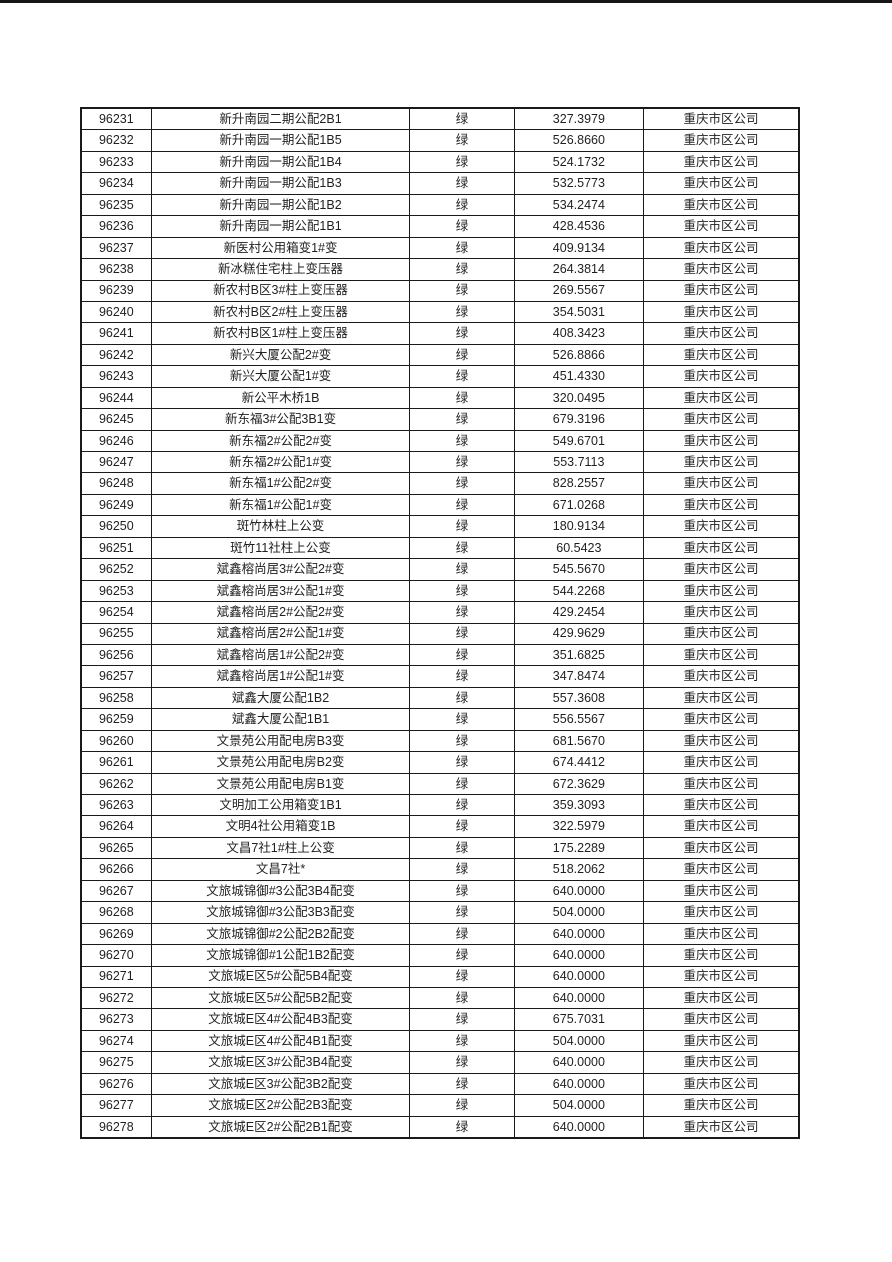 The image size is (892, 1262). What do you see at coordinates (116, 548) in the screenshot?
I see `cell-record-id: 96251` at bounding box center [116, 548].